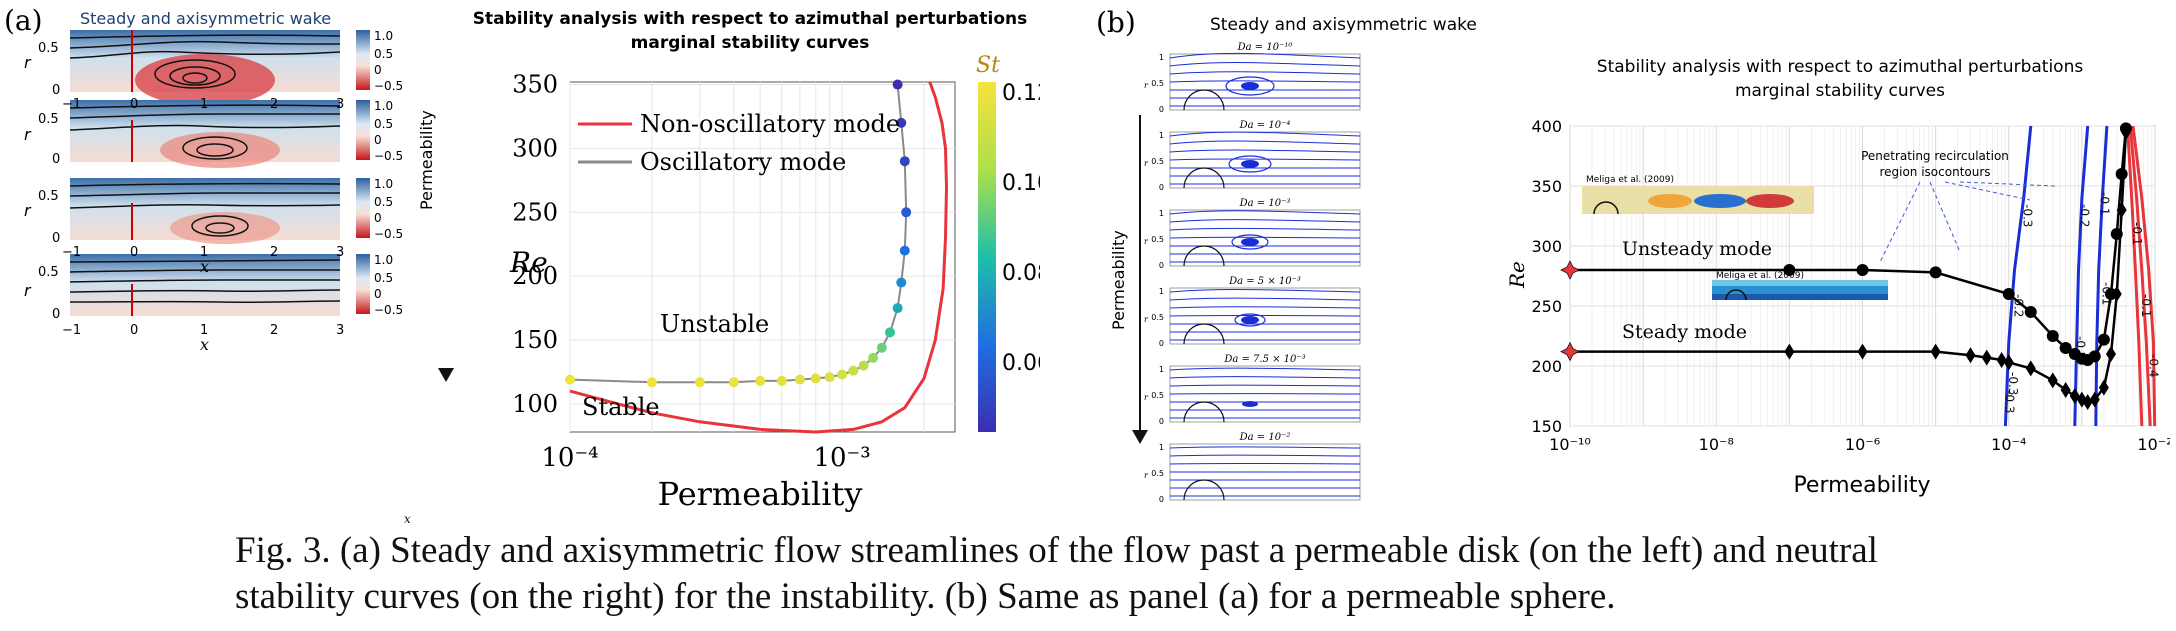  I want to click on chart-a-title-2: marginal stability curves, so click(750, 43).